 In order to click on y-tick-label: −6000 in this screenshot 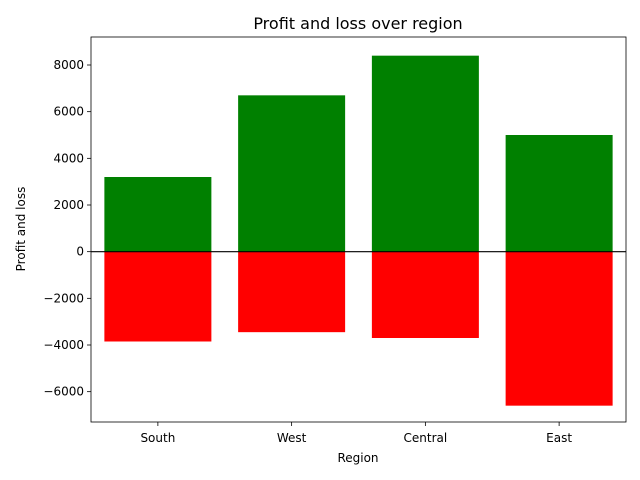, I will do `click(63, 392)`.